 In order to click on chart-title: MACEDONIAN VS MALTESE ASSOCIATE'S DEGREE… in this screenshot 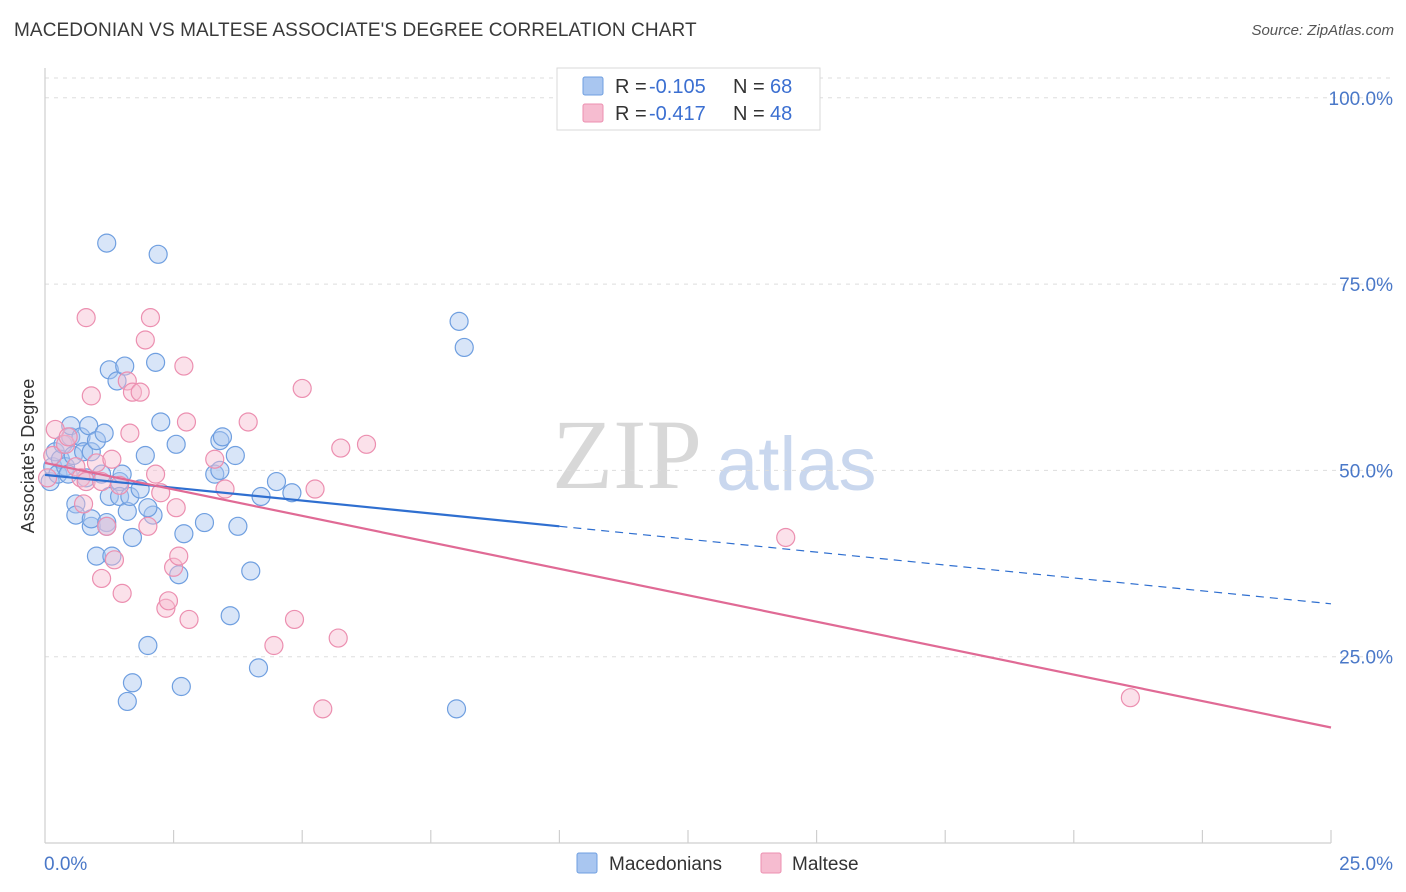, I will do `click(355, 30)`.